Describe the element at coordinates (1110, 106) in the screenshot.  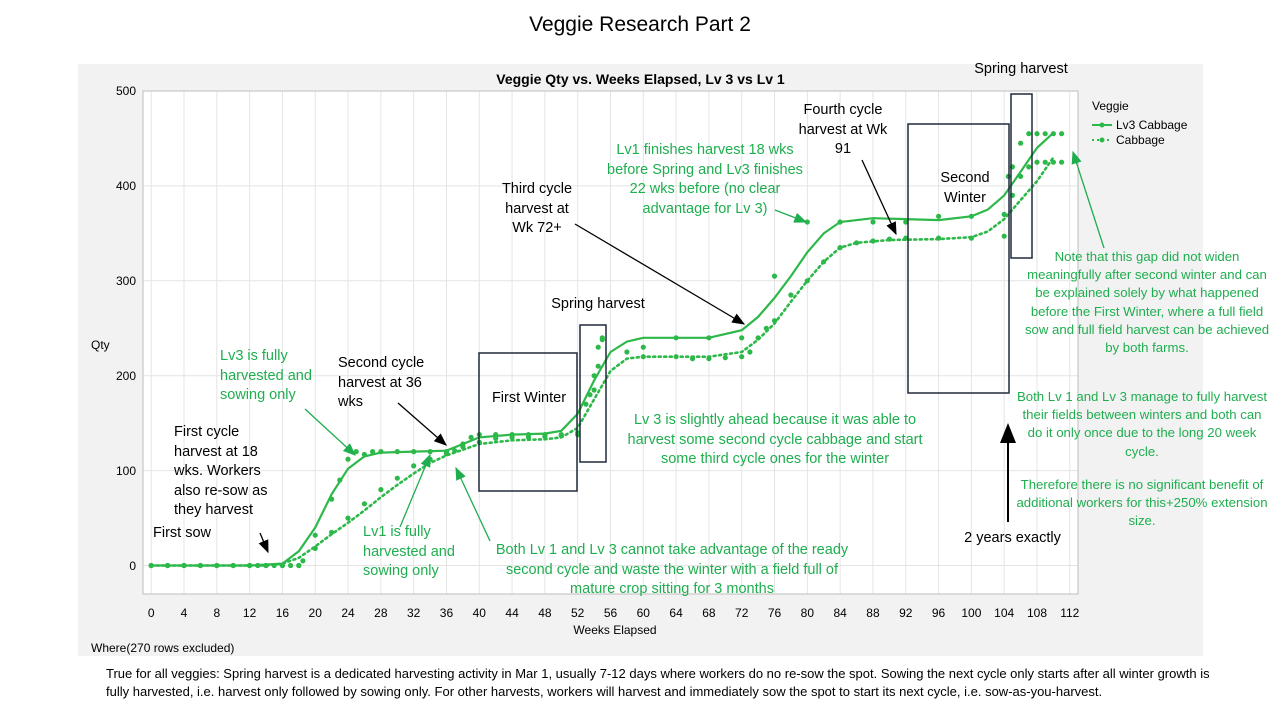
I see `legend-title: Veggie` at that location.